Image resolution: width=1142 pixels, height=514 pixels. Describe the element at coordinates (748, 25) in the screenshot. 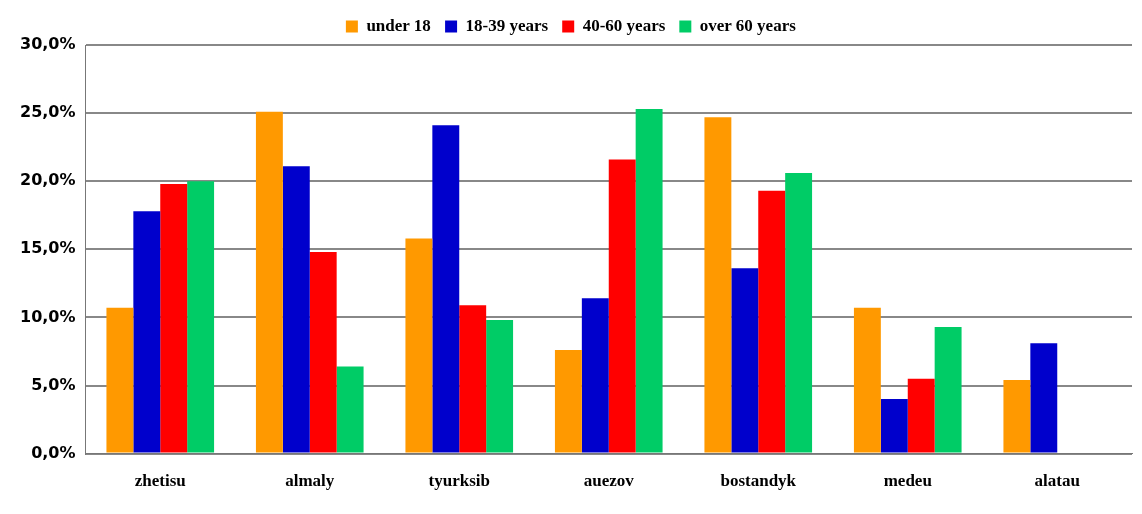

I see `legend-label: over 60 years` at that location.